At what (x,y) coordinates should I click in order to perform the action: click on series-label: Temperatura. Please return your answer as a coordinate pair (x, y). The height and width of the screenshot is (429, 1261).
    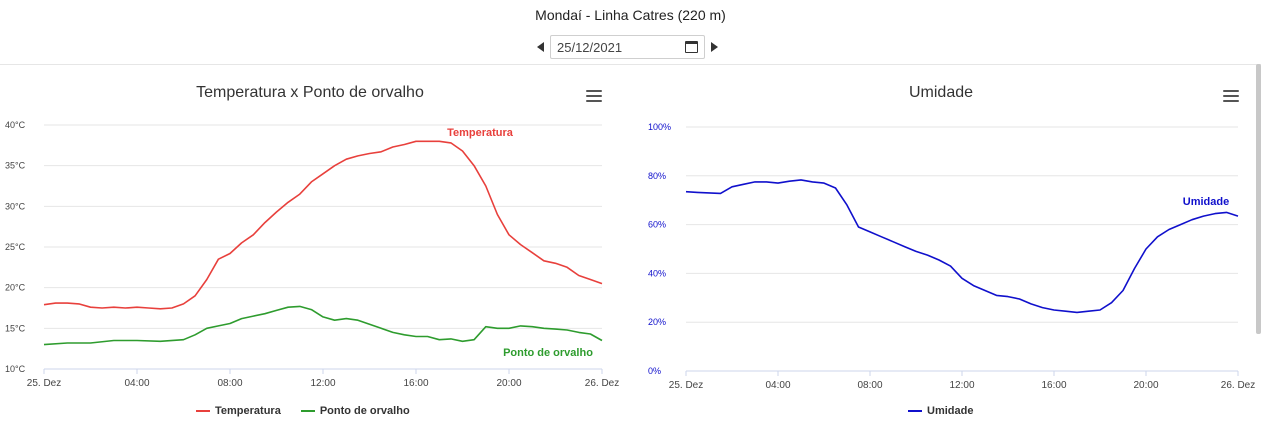
    Looking at the image, I should click on (480, 133).